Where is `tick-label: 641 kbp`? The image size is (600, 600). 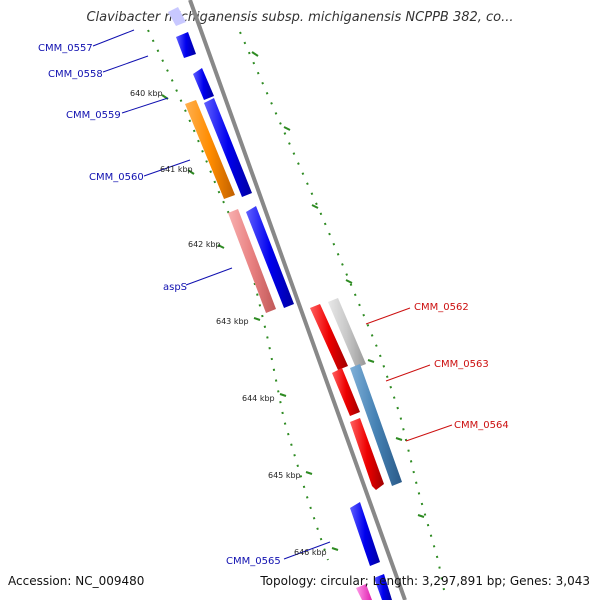 tick-label: 641 kbp is located at coordinates (176, 169).